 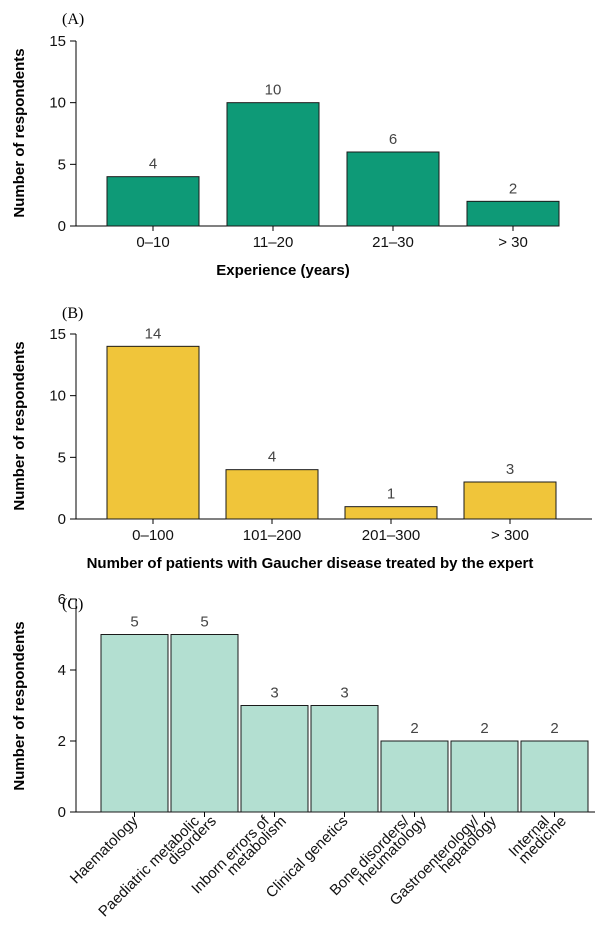 I want to click on data-label: 14, so click(x=153, y=333).